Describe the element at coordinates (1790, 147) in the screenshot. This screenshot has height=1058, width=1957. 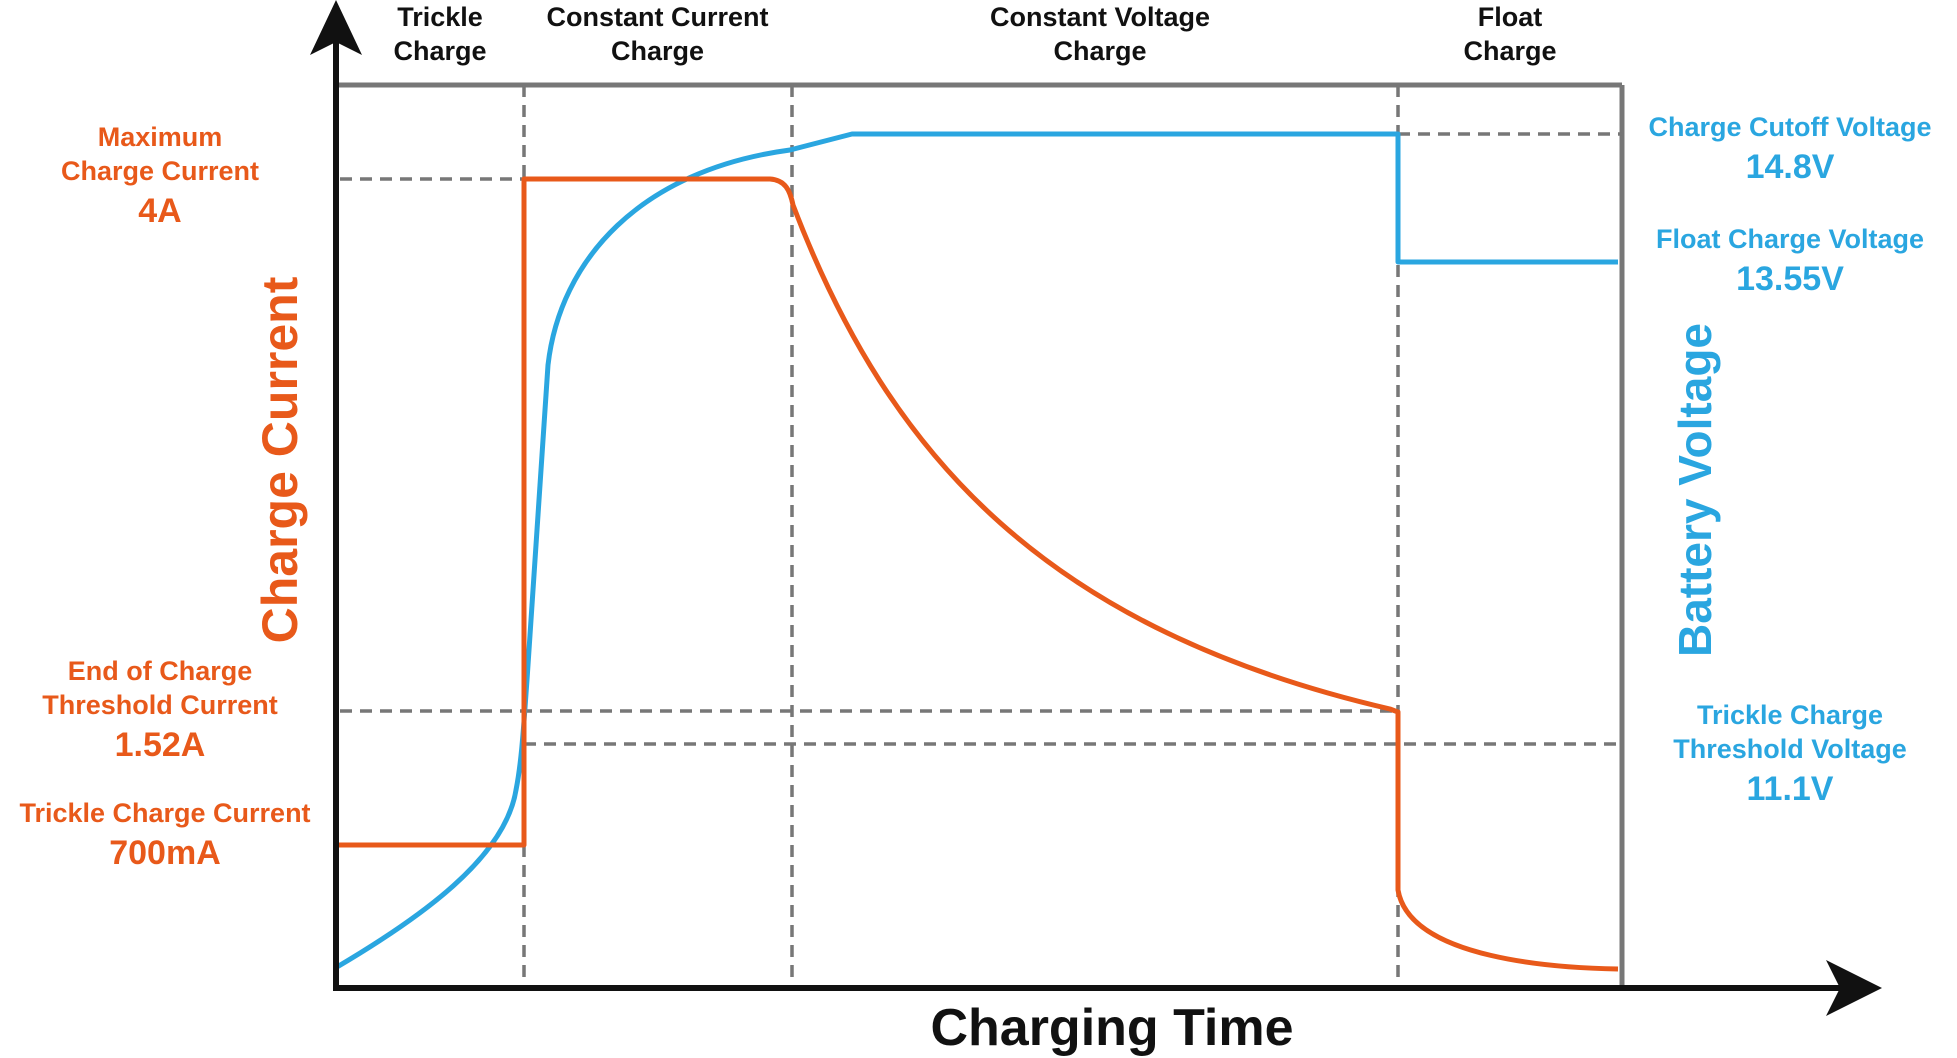
I see `label-cutoff-voltage: Charge Cutoff Voltage 14.8V` at that location.